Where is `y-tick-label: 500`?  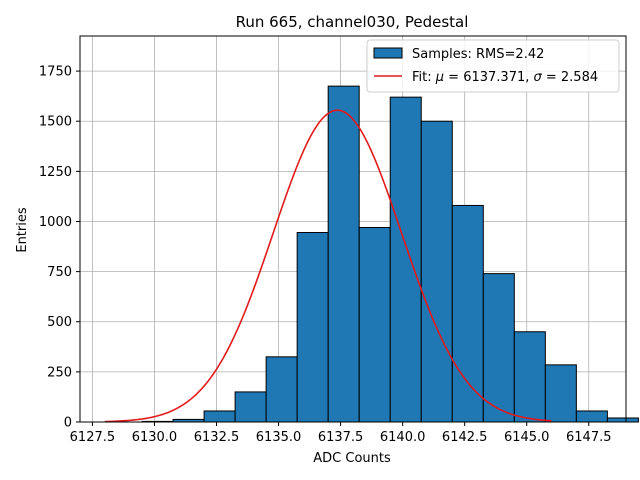
y-tick-label: 500 is located at coordinates (59, 322).